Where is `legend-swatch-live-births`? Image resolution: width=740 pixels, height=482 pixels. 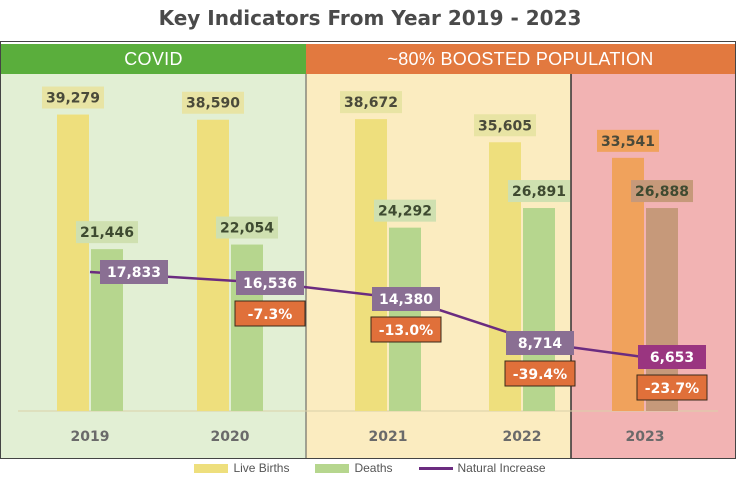
legend-swatch-live-births is located at coordinates (211, 468).